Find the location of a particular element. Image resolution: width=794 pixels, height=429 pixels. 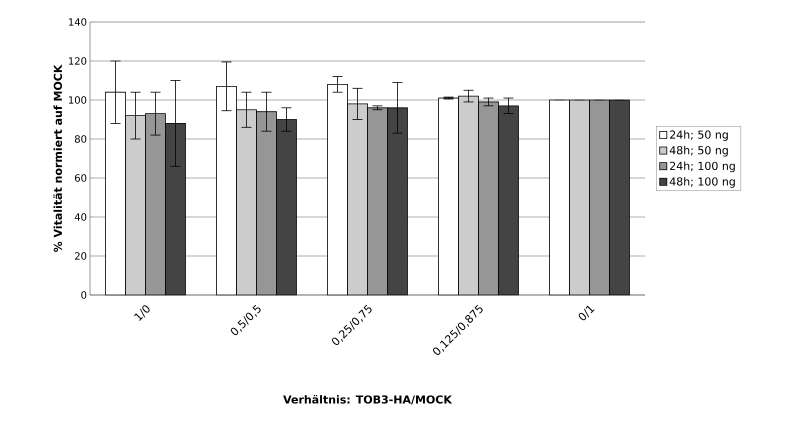

y-tick-label: 40 is located at coordinates (80, 217).